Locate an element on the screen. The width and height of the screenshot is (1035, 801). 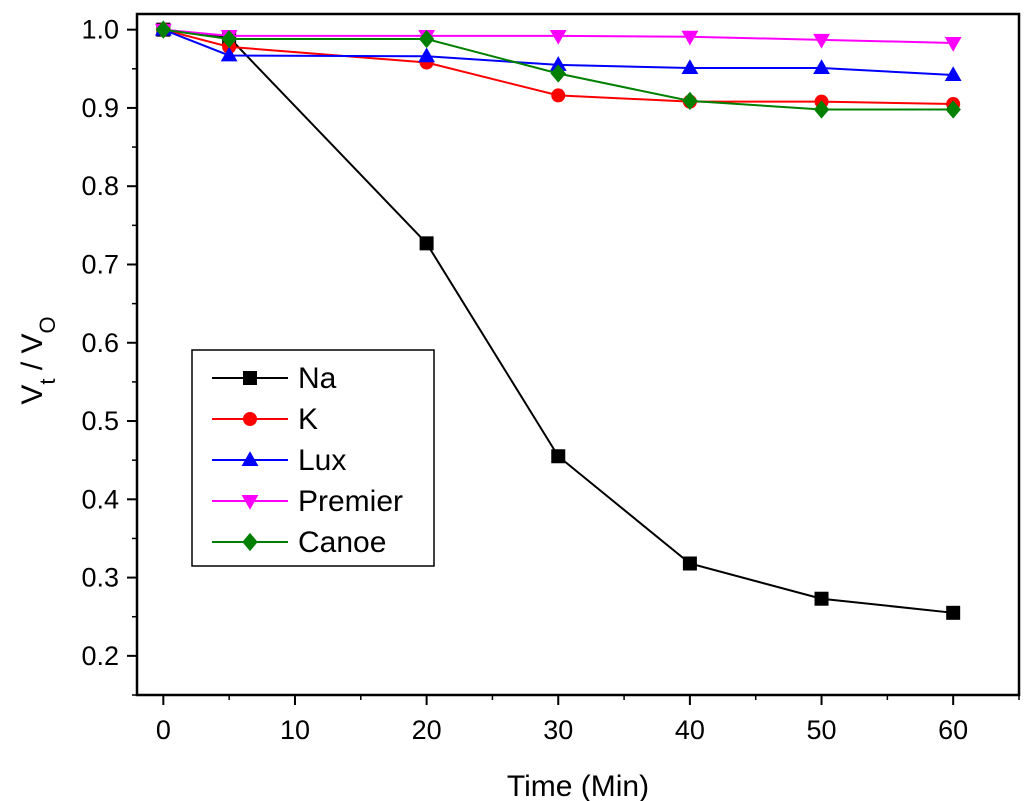
y-tick-label: 0.8 is located at coordinates (100, 186).